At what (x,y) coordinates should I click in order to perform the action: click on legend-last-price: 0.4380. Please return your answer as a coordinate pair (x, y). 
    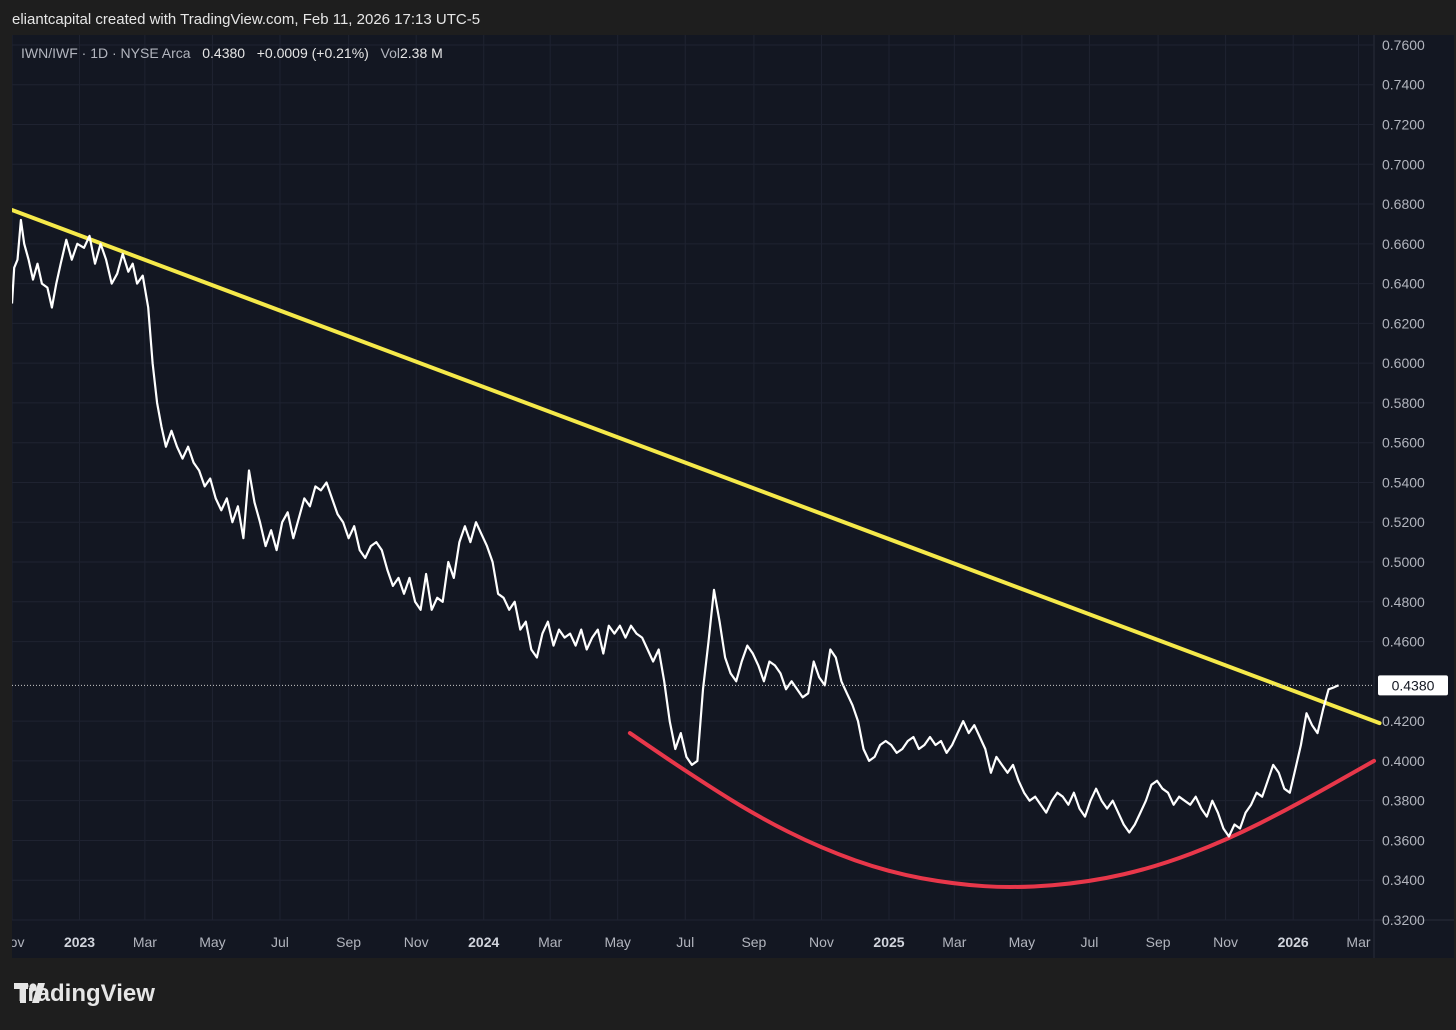
    Looking at the image, I should click on (224, 53).